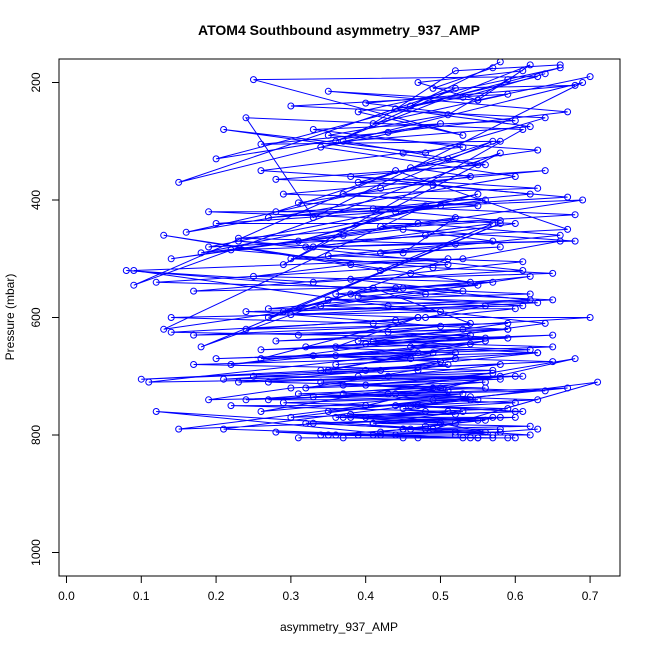 The image size is (650, 650). Describe the element at coordinates (36, 552) in the screenshot. I see `y-tick-label: 1000` at that location.